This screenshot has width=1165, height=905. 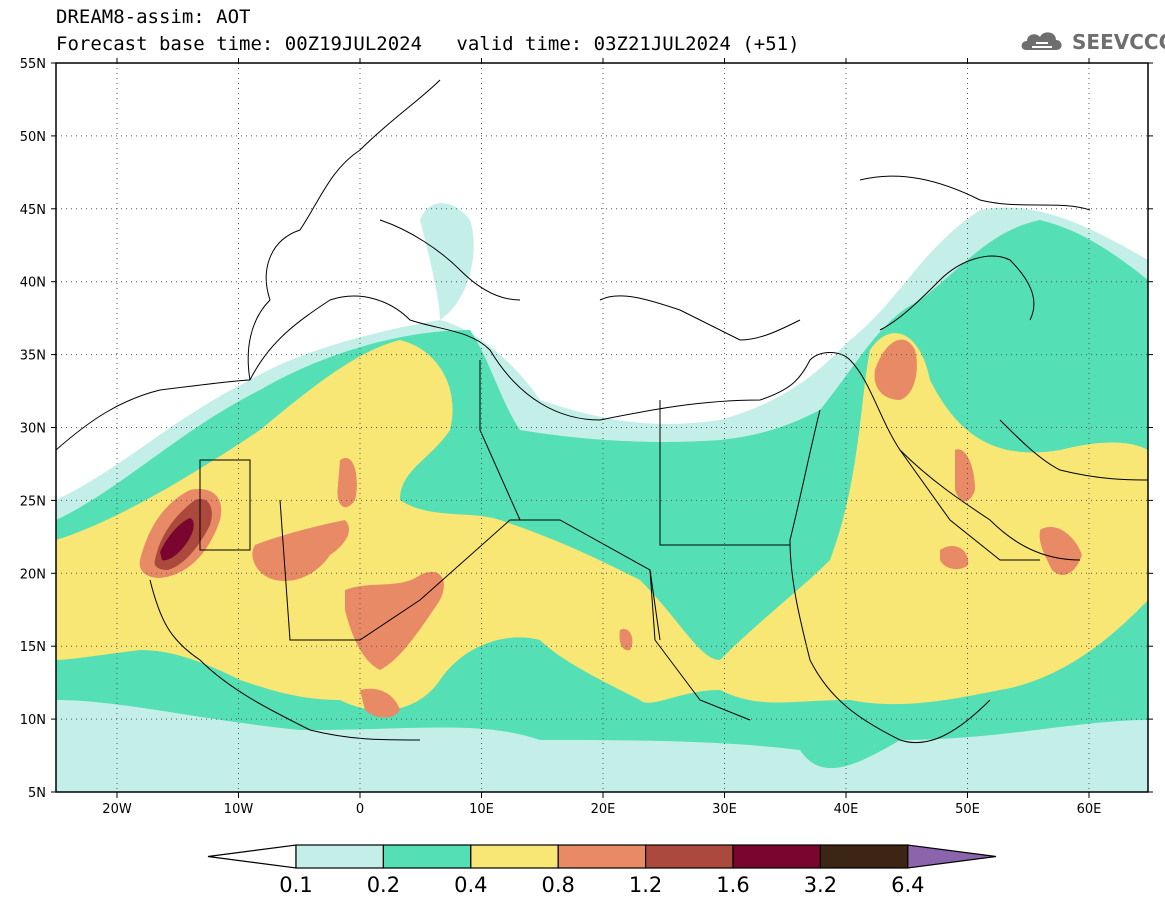 I want to click on lon-label: 40E, so click(x=846, y=809).